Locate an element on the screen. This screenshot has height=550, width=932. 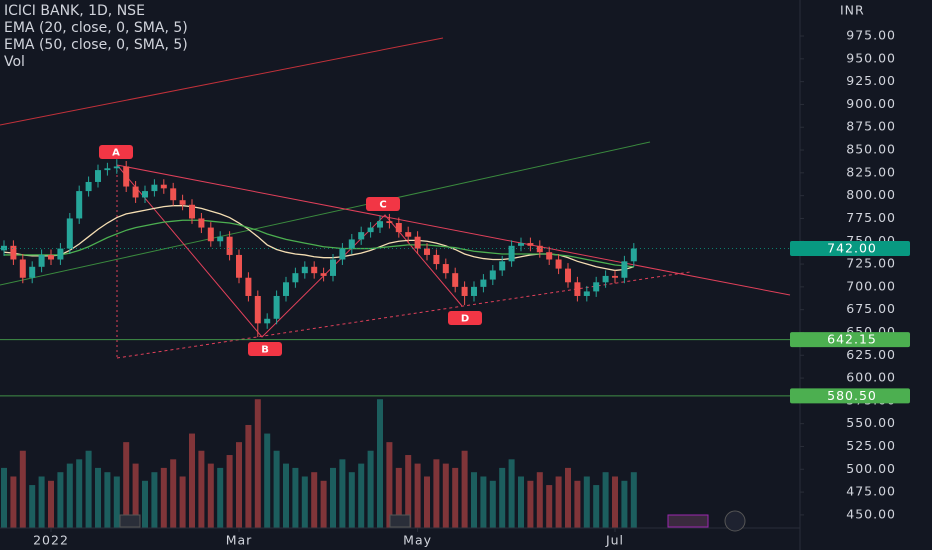
y-tick-label: 900.00 is located at coordinates (871, 103).